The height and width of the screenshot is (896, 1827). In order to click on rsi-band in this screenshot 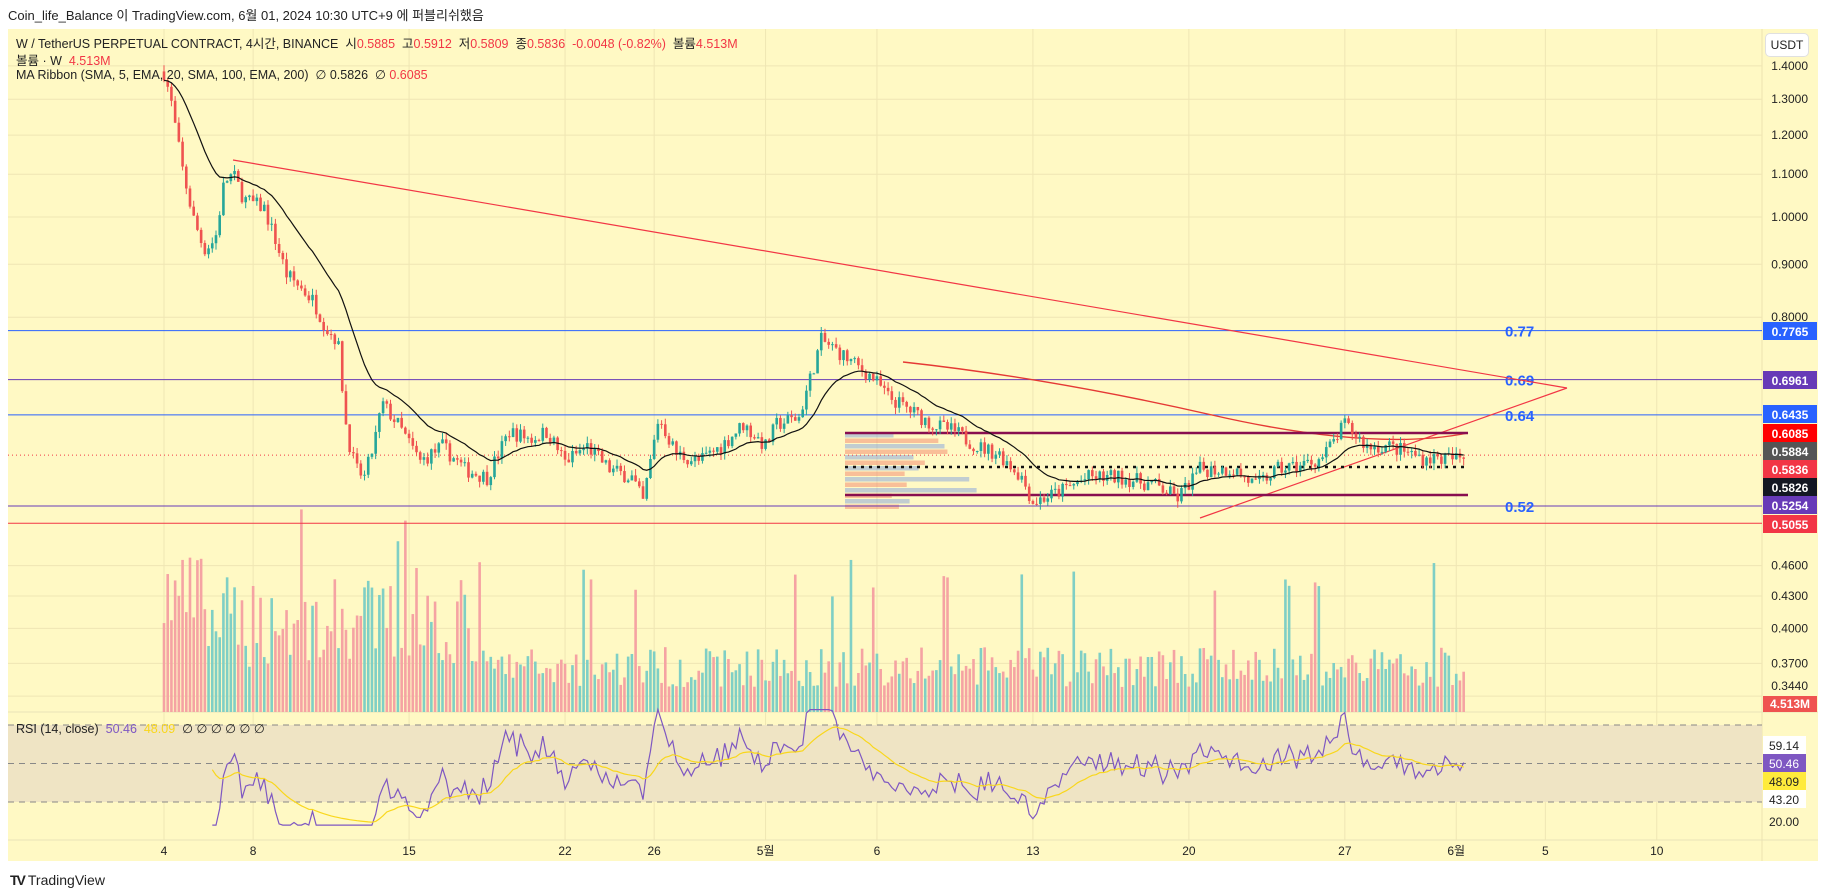, I will do `click(885, 763)`.